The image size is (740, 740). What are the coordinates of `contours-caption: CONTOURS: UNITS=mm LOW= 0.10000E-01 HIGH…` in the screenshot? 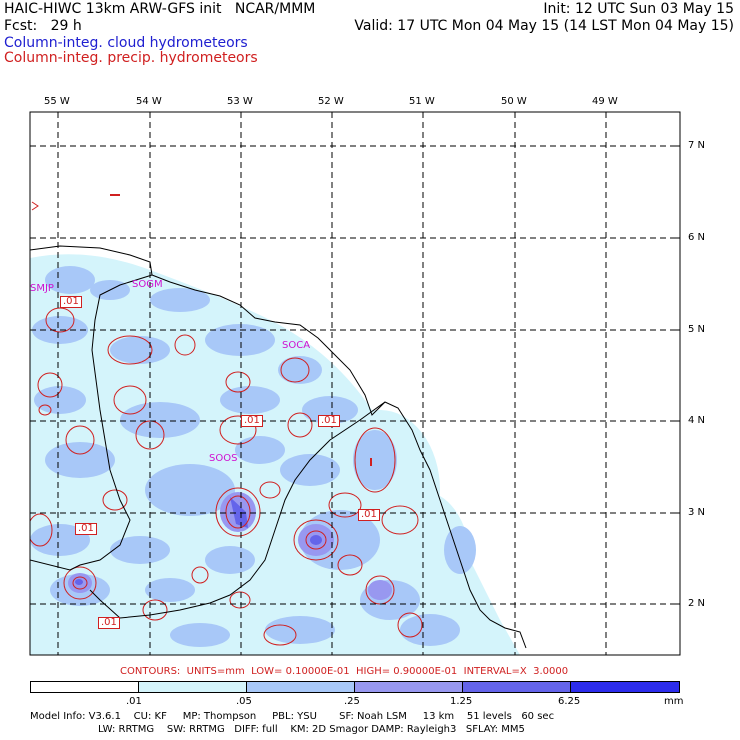 It's located at (344, 671).